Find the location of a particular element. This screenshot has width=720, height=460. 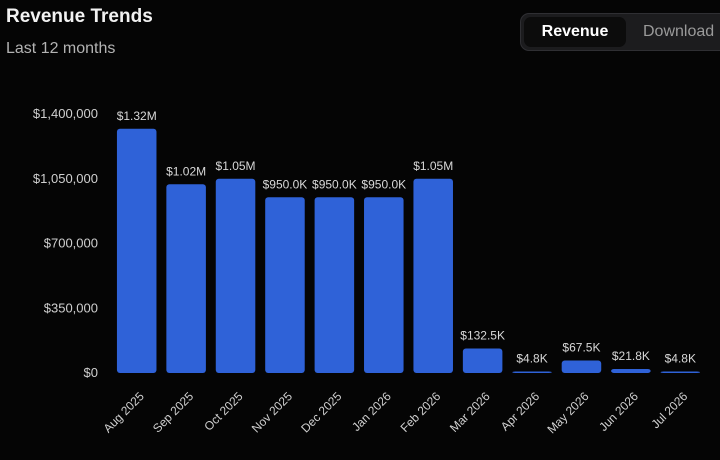

y-tick-label: $350,000 is located at coordinates (71, 307).